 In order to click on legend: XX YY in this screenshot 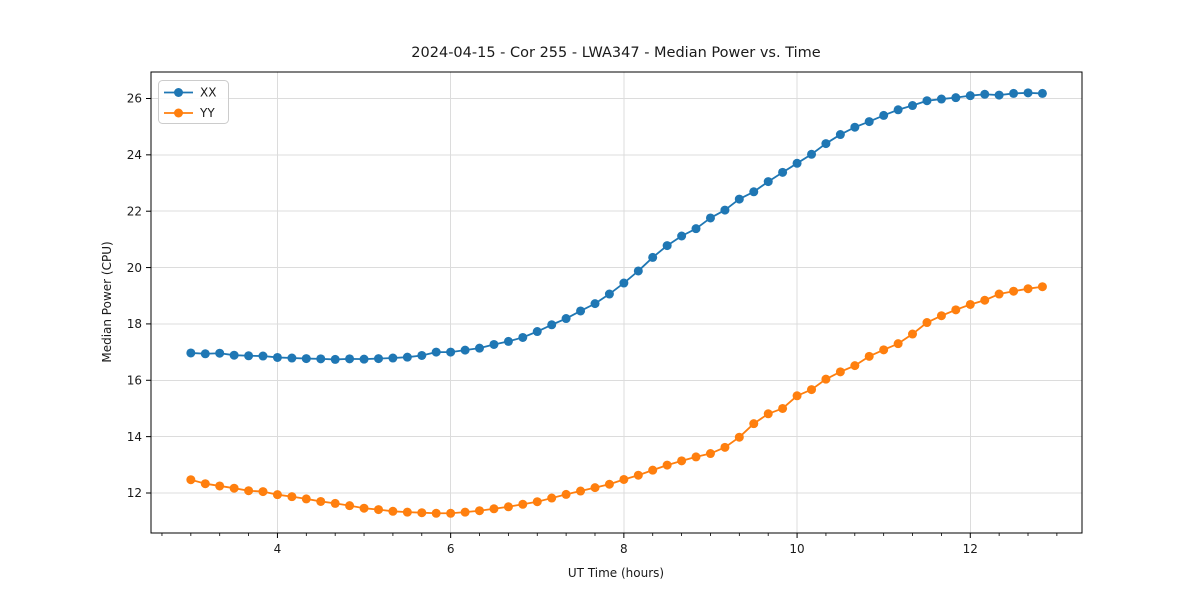, I will do `click(193, 102)`.